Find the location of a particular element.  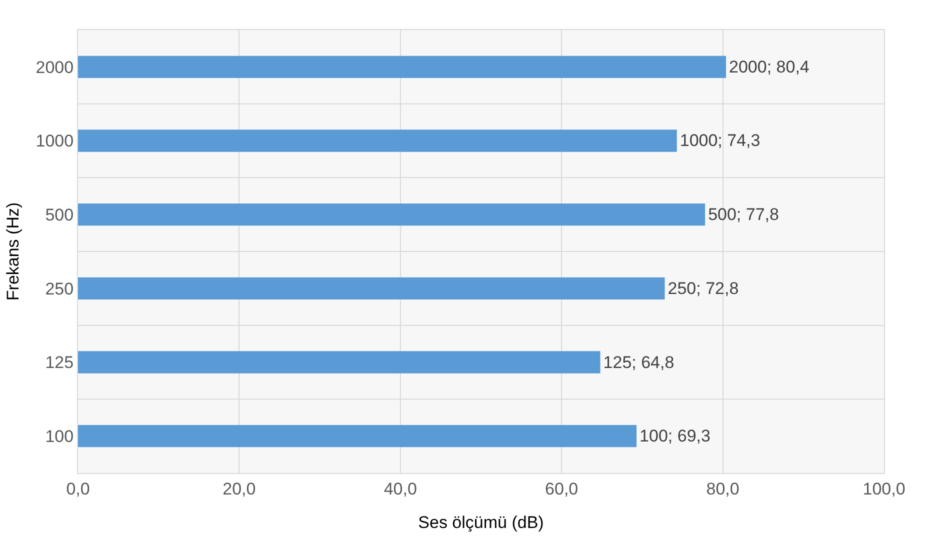

data-label: 2000; 80,4 is located at coordinates (769, 66).